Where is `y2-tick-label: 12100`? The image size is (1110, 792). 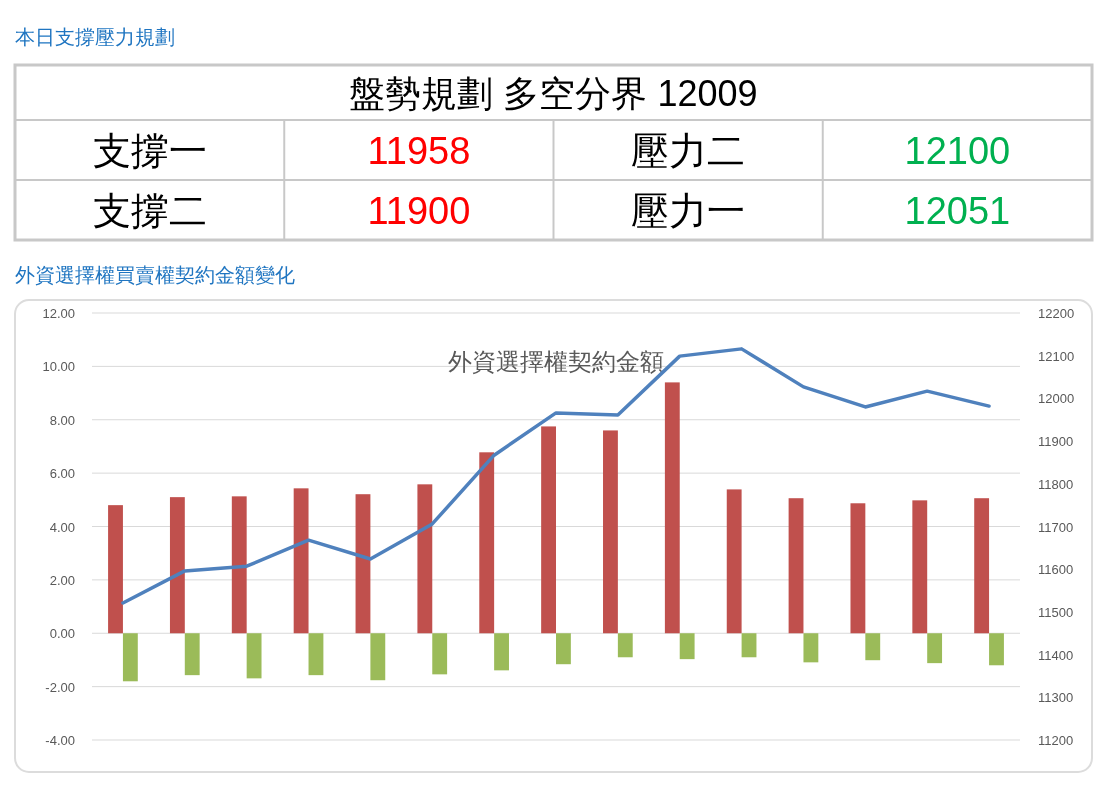
y2-tick-label: 12100 is located at coordinates (1056, 356).